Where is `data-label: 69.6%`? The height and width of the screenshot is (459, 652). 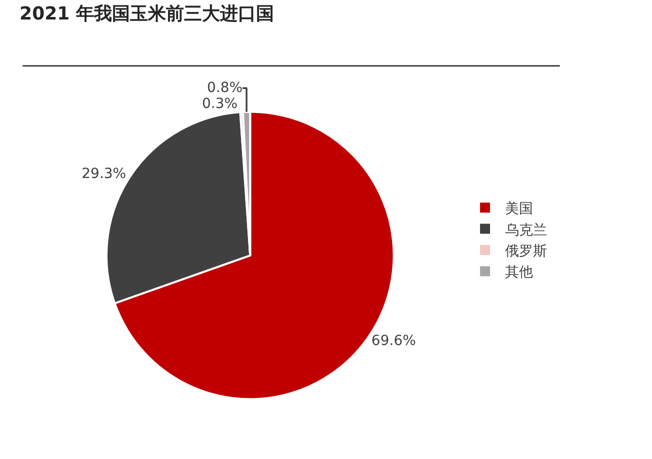 data-label: 69.6% is located at coordinates (393, 341).